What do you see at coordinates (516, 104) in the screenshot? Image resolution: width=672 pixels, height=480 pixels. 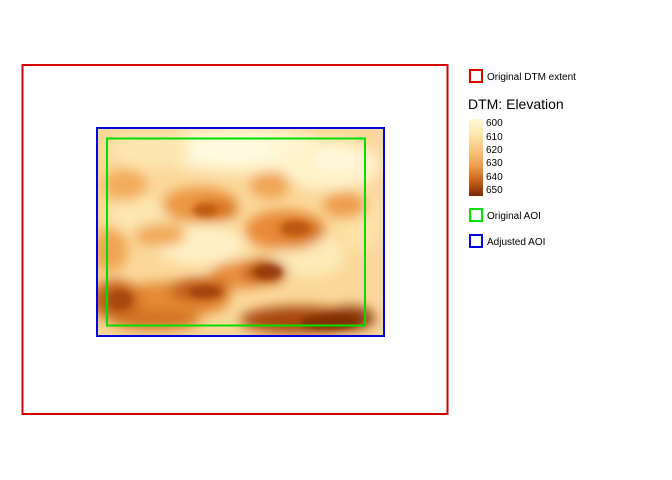 I see `elevation-legend-title: DTM: Elevation` at bounding box center [516, 104].